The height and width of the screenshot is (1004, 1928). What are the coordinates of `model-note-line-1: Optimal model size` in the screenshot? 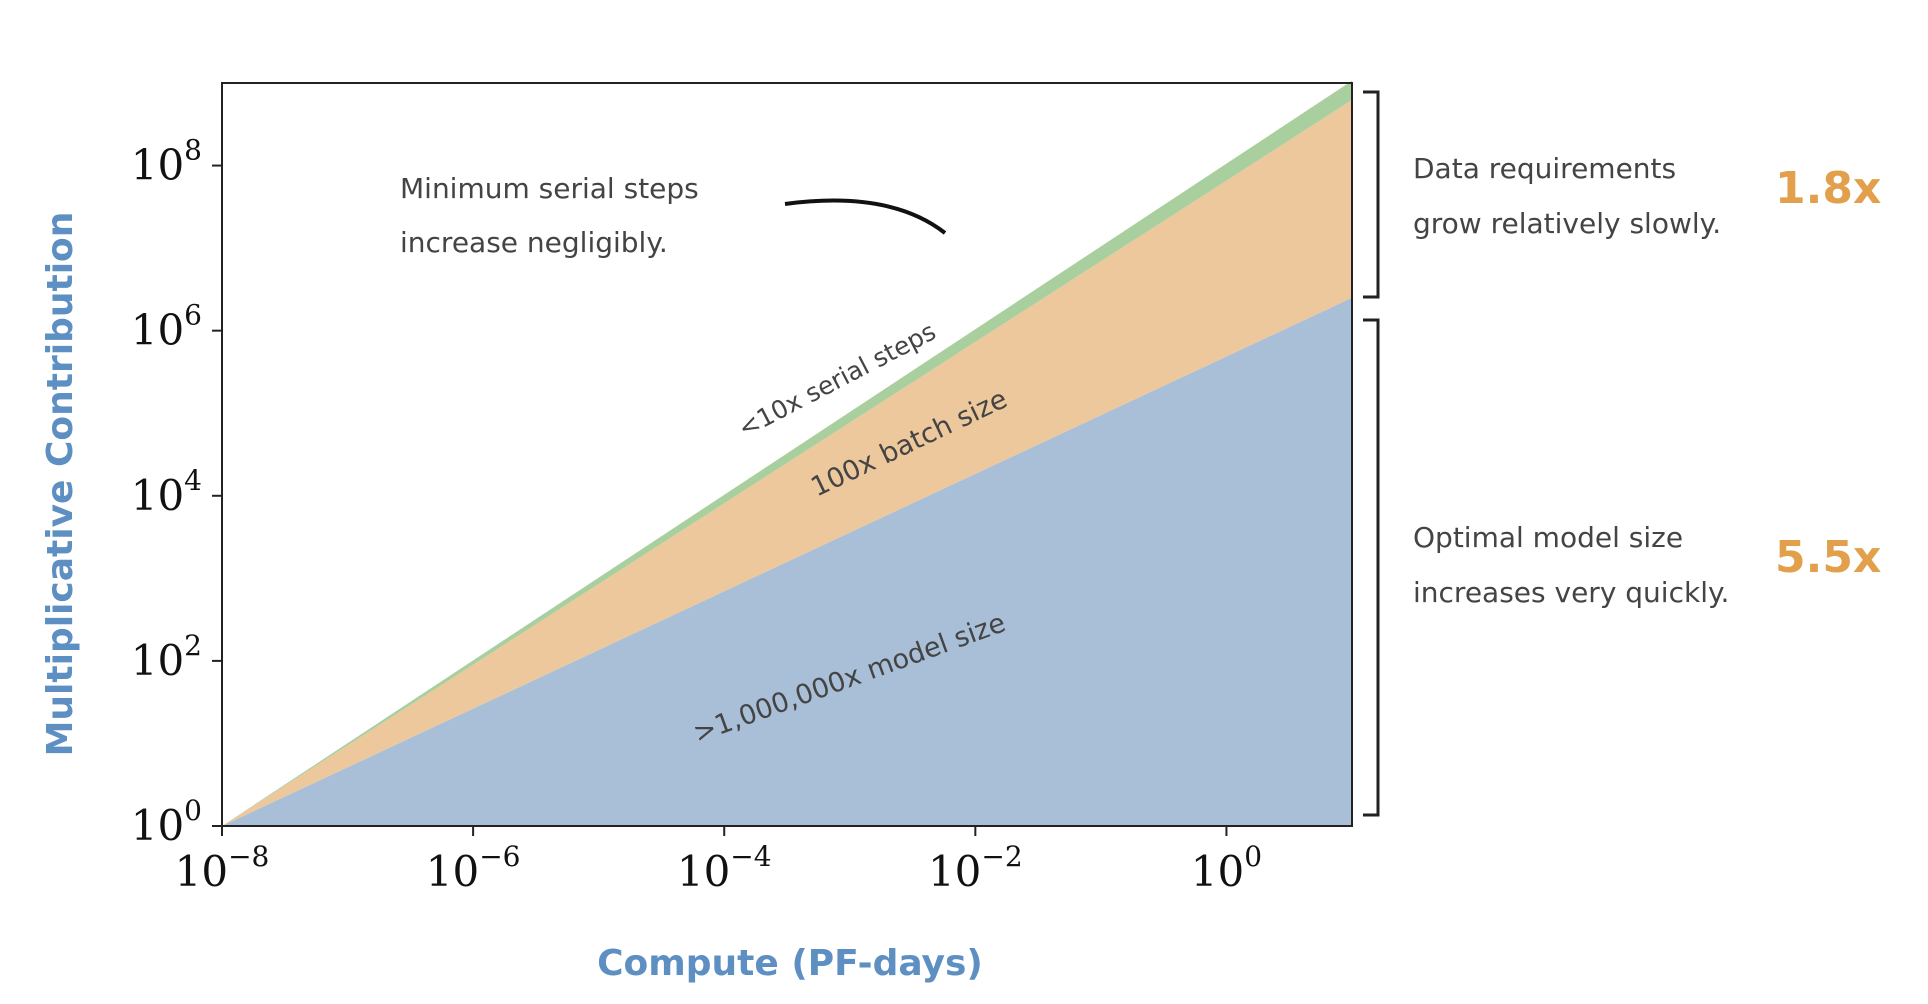 It's located at (1548, 537).